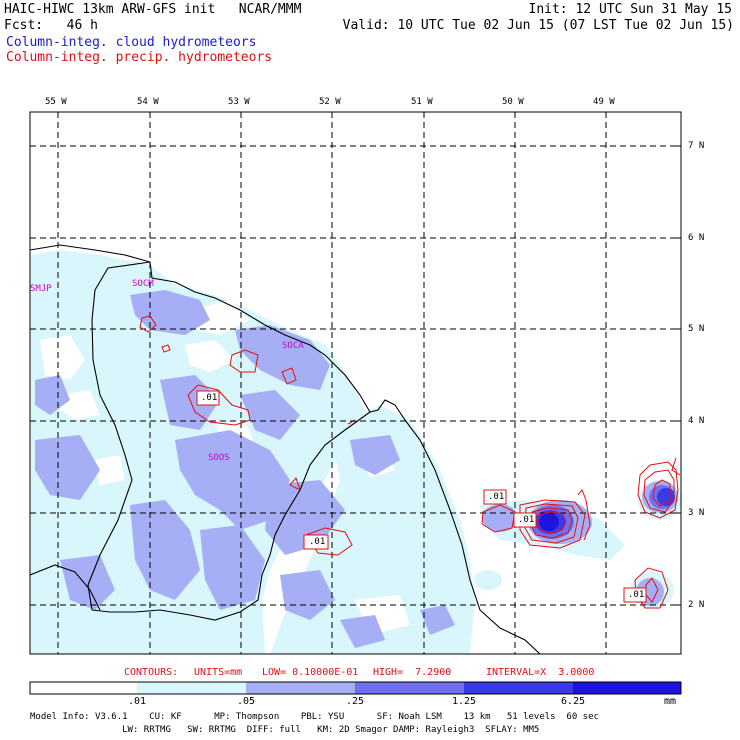  I want to click on forecast-hour: Fcst: 46 h, so click(51, 25).